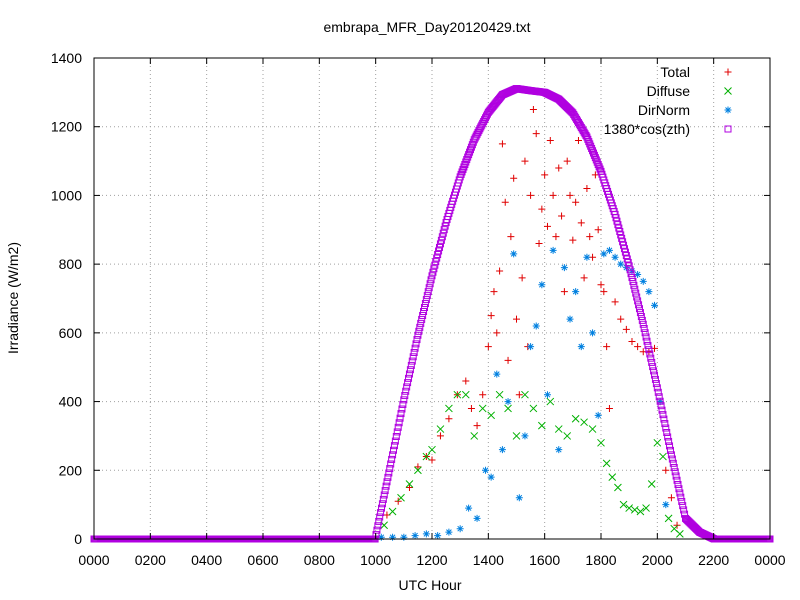  I want to click on legend-marker, so click(728, 110).